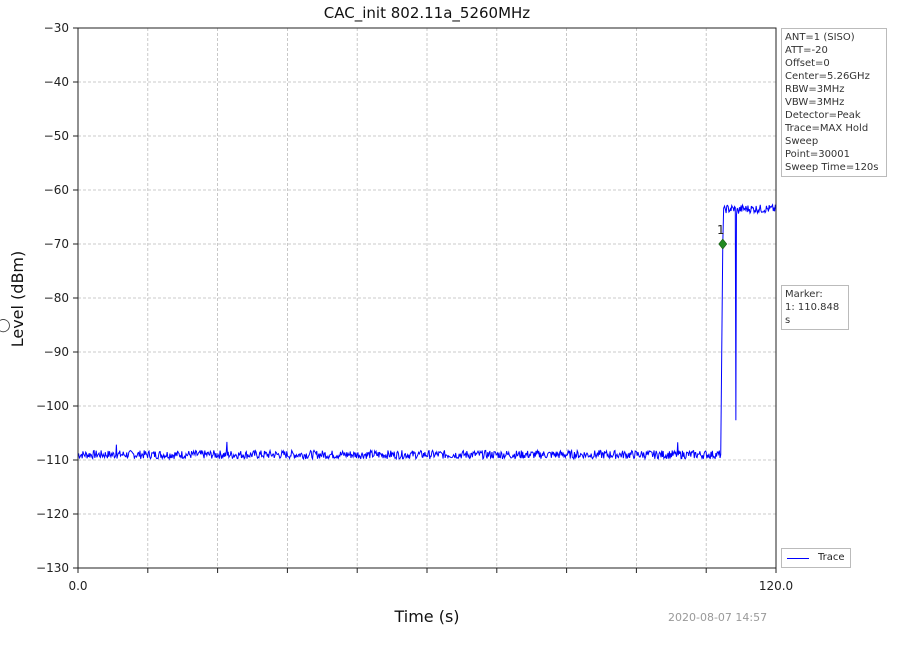  What do you see at coordinates (827, 128) in the screenshot?
I see `settings-line: Trace=MAX Hold` at bounding box center [827, 128].